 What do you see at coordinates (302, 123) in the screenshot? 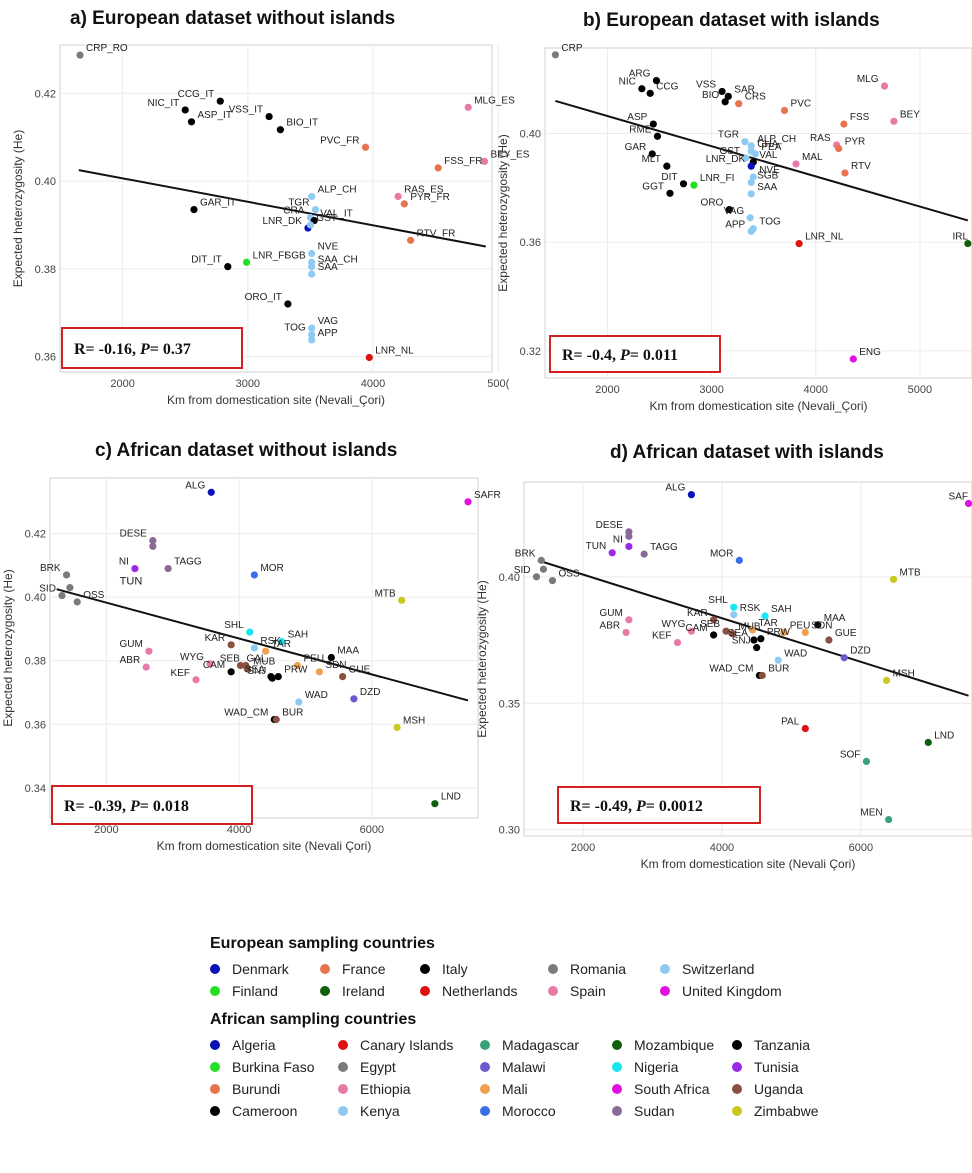
I see `point-label: BIO_IT` at bounding box center [302, 123].